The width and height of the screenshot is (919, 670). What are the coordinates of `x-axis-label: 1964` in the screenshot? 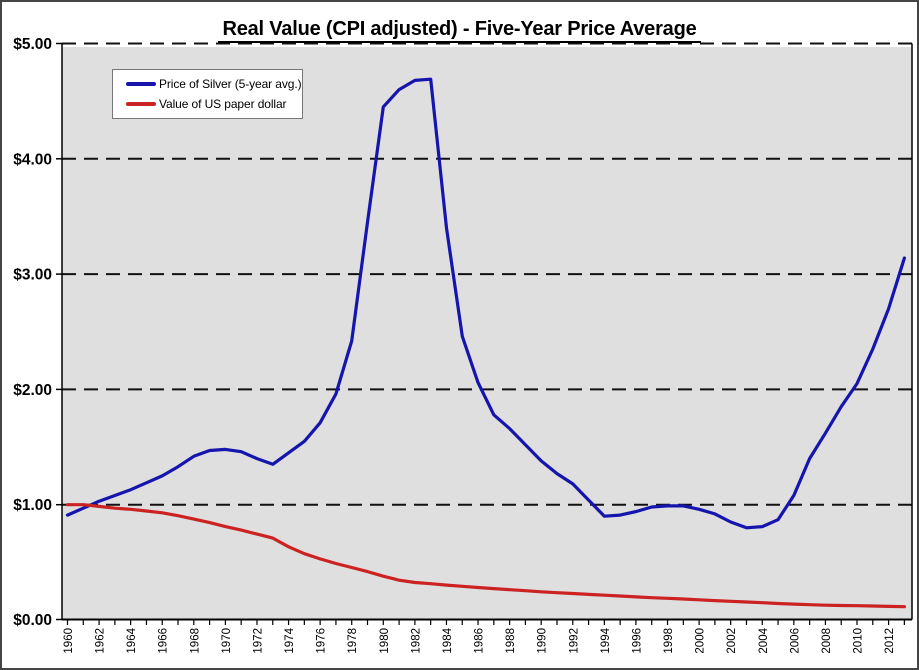 It's located at (132, 640).